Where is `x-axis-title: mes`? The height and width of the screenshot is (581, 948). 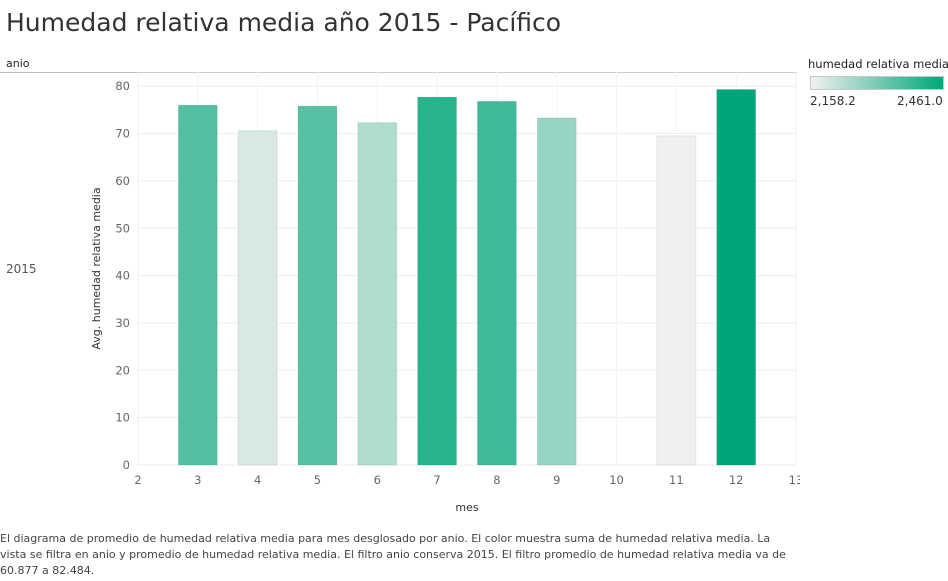 x-axis-title: mes is located at coordinates (466, 507).